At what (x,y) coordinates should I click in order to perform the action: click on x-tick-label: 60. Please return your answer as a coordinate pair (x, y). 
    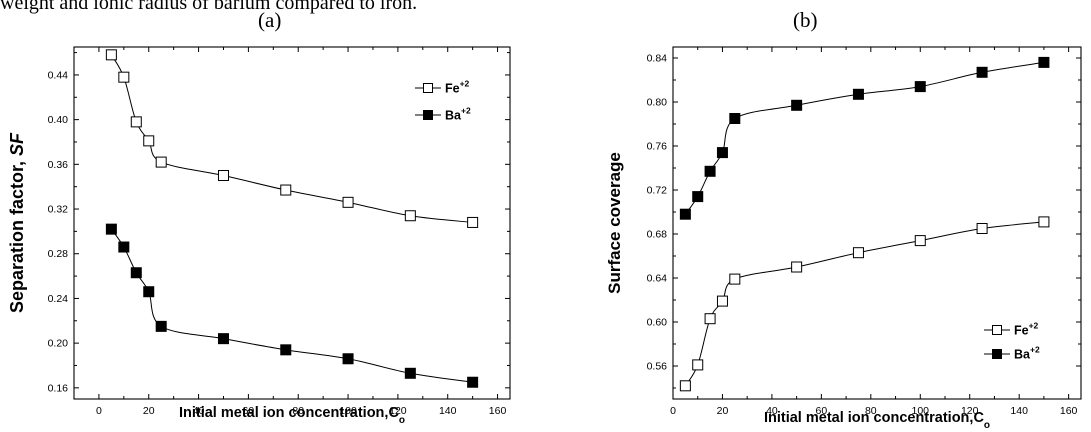
    Looking at the image, I should click on (249, 411).